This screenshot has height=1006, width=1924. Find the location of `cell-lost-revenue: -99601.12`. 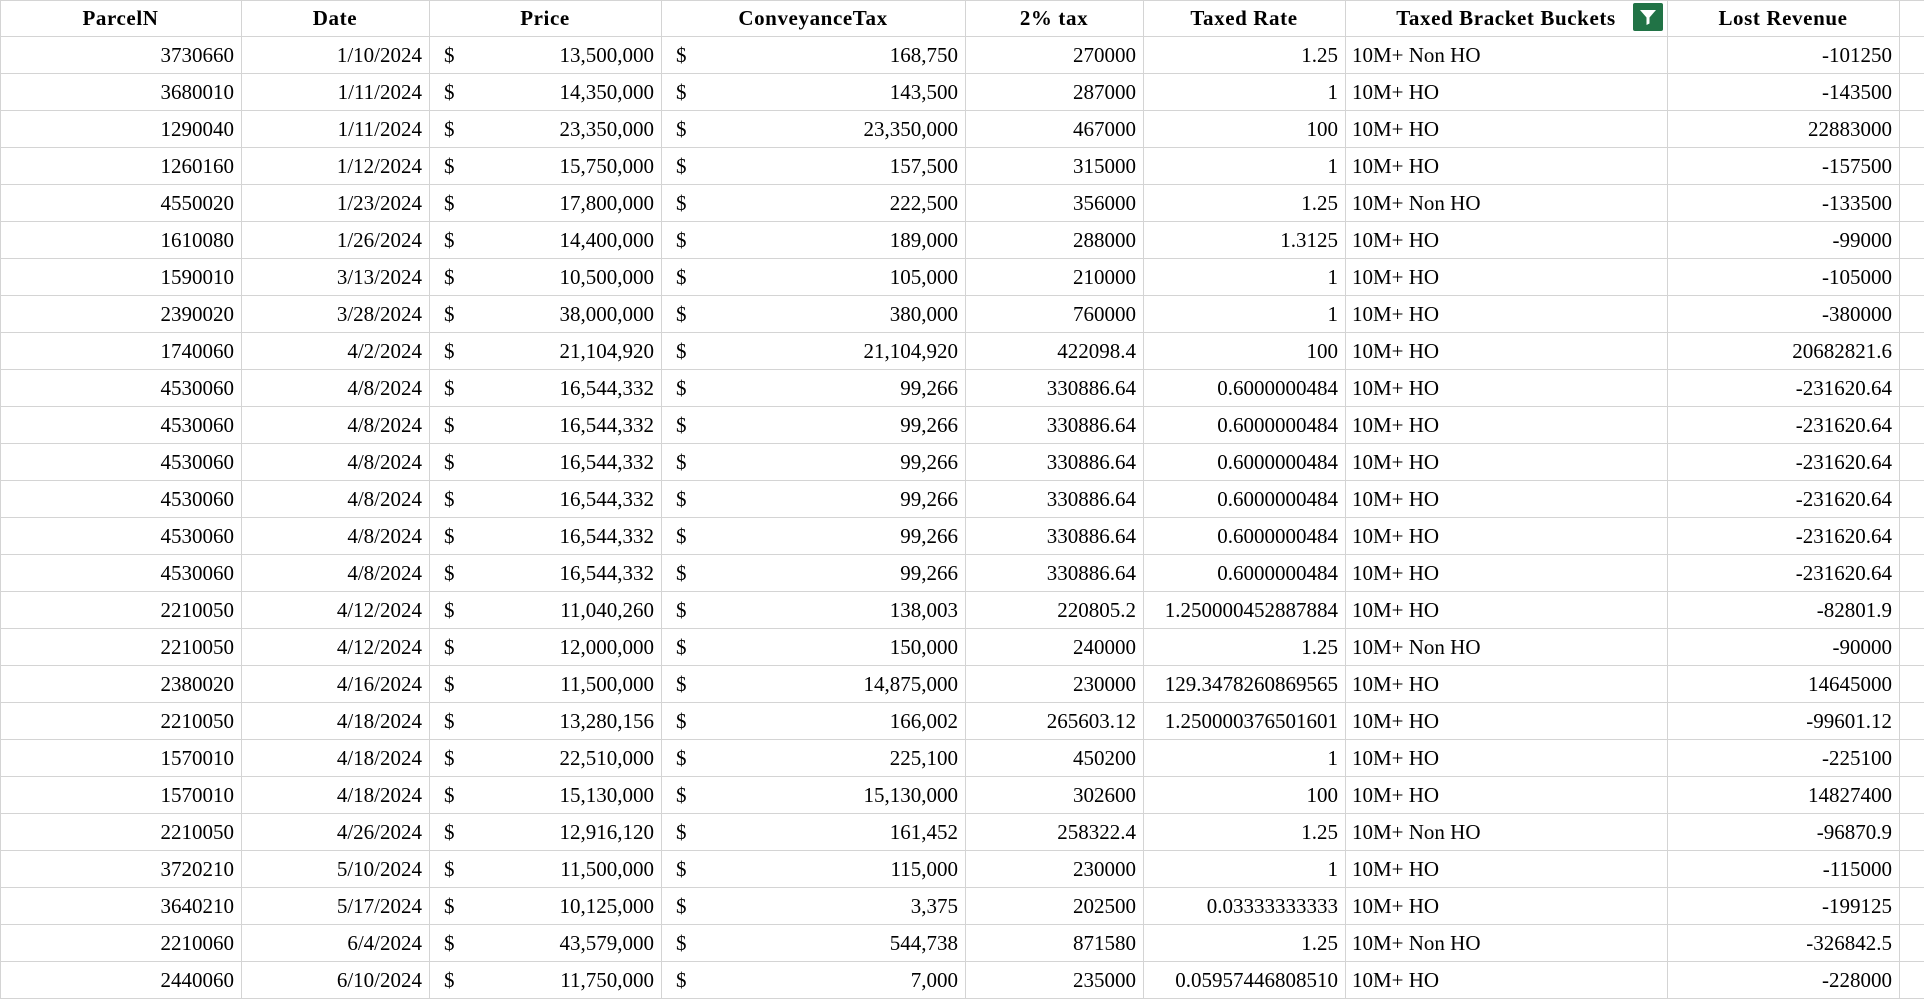

cell-lost-revenue: -99601.12 is located at coordinates (1783, 721).